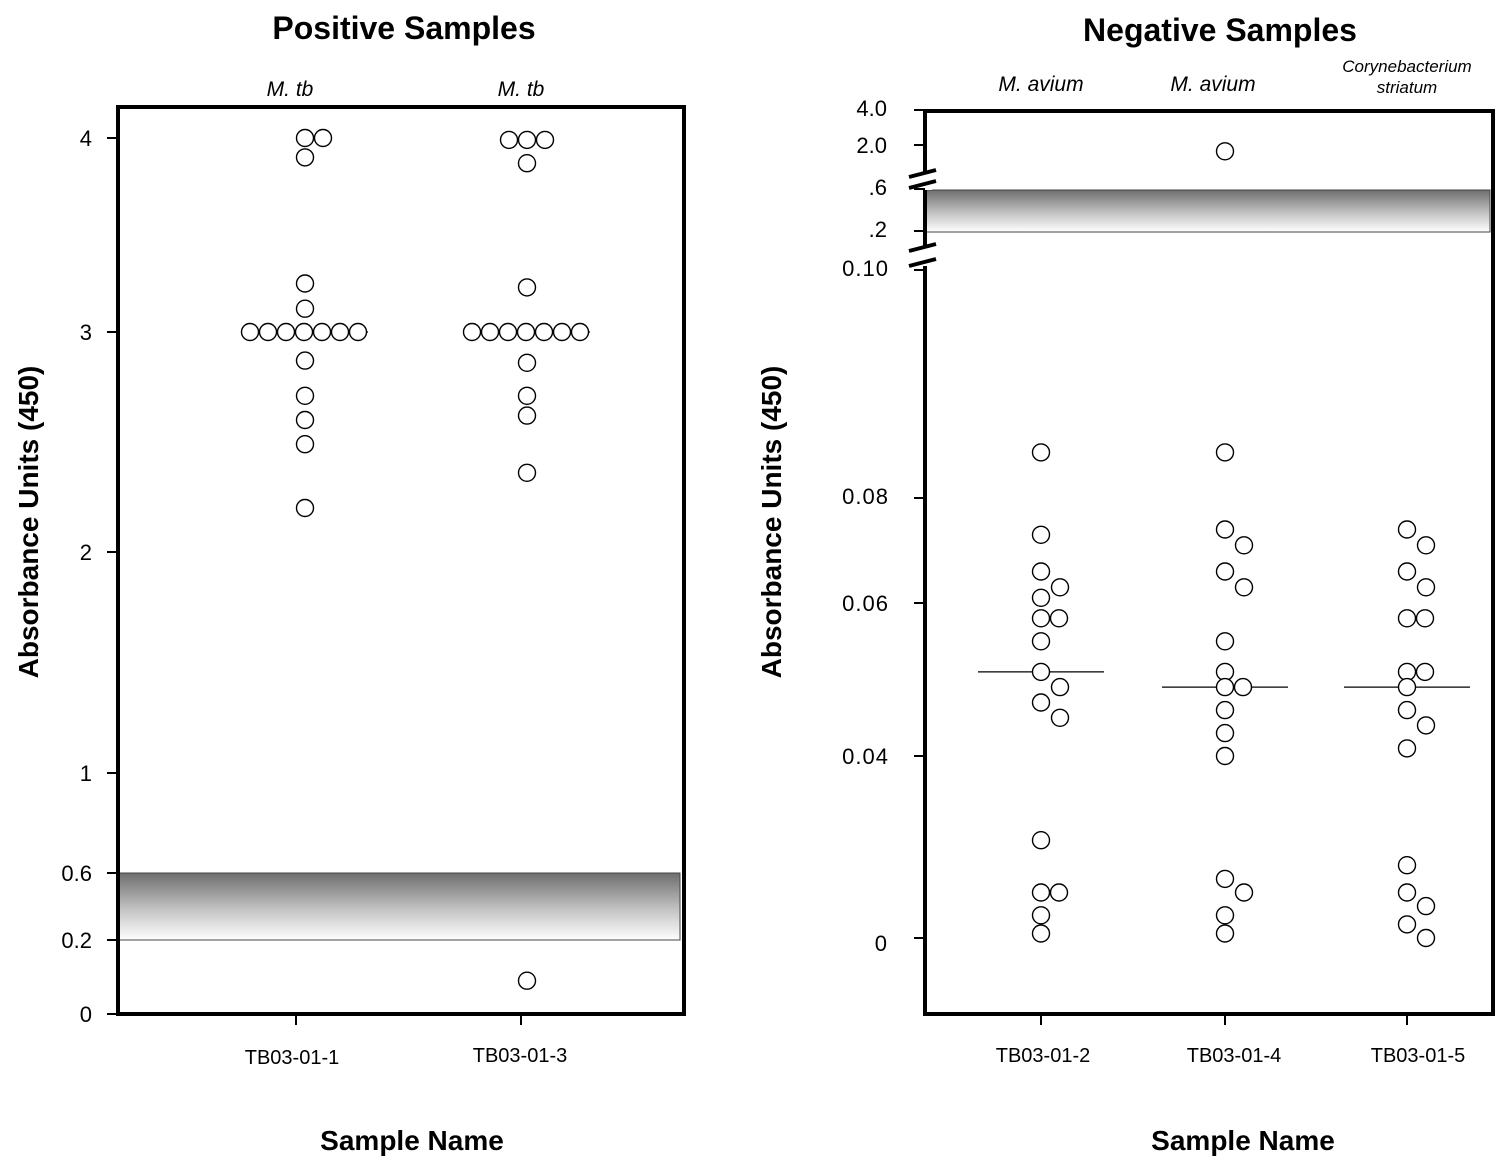 This screenshot has width=1501, height=1167. Describe the element at coordinates (86, 332) in the screenshot. I see `y-tick-label: 3` at that location.